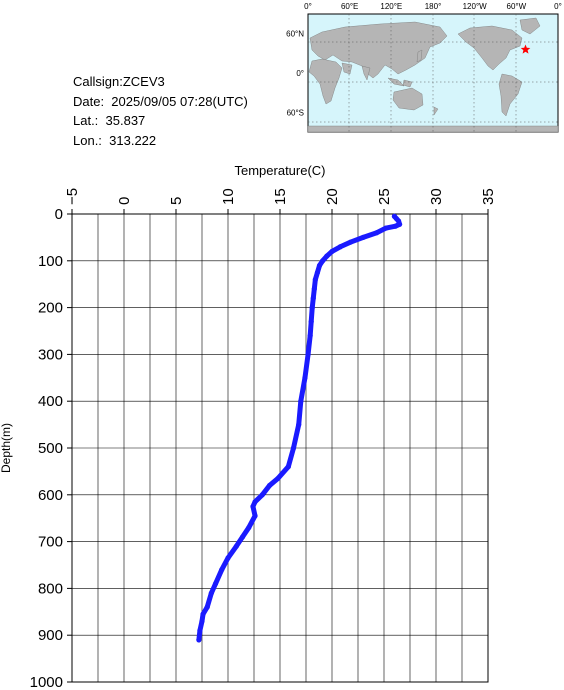 This screenshot has width=564, height=690. What do you see at coordinates (59, 214) in the screenshot?
I see `y-tick-label: 0` at bounding box center [59, 214].